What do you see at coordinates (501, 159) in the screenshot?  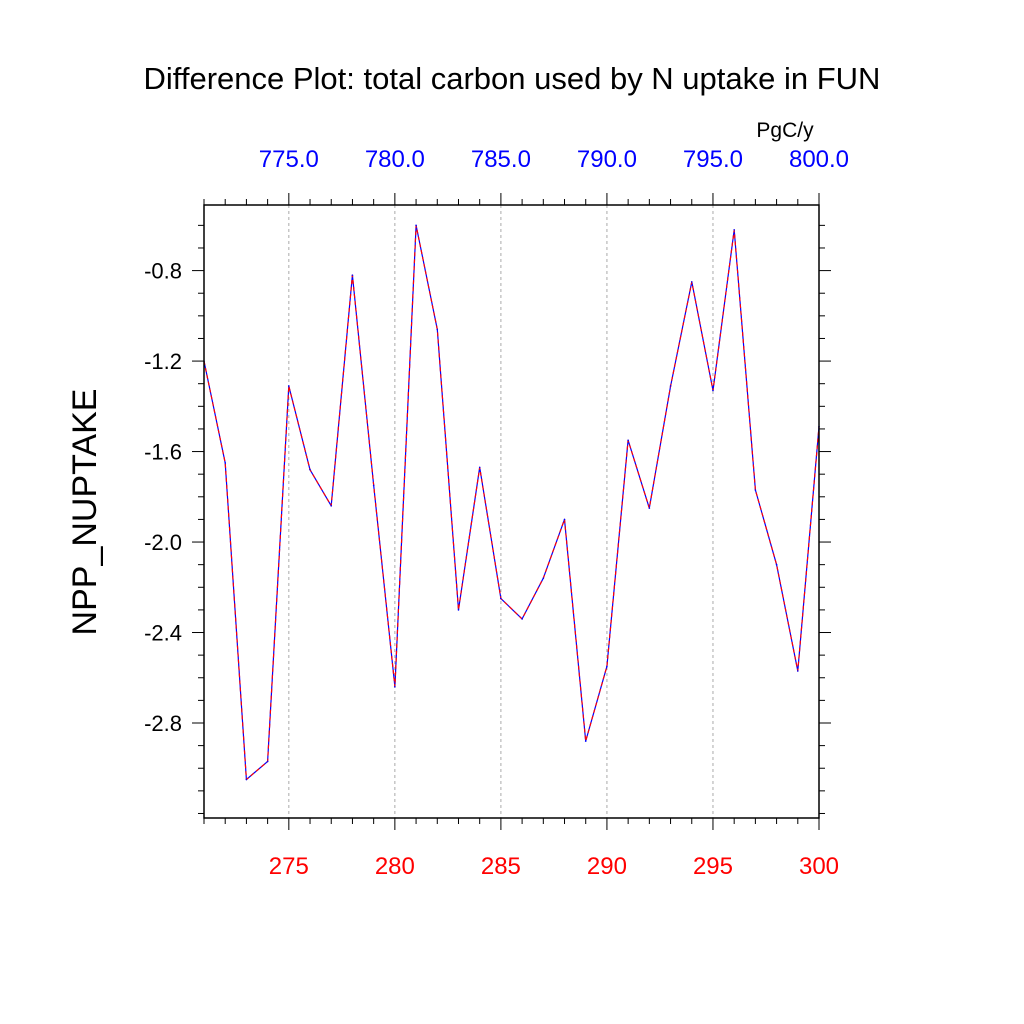 I see `top-axis-tick-label: 785.0` at bounding box center [501, 159].